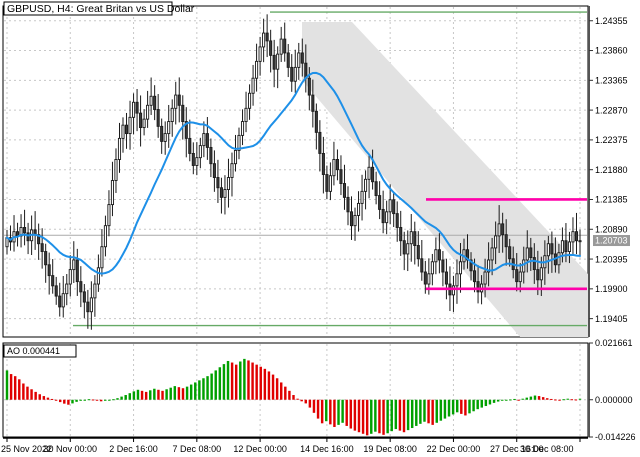 Image resolution: width=640 pixels, height=457 pixels. What do you see at coordinates (611, 241) in the screenshot?
I see `current-price-box` at bounding box center [611, 241].